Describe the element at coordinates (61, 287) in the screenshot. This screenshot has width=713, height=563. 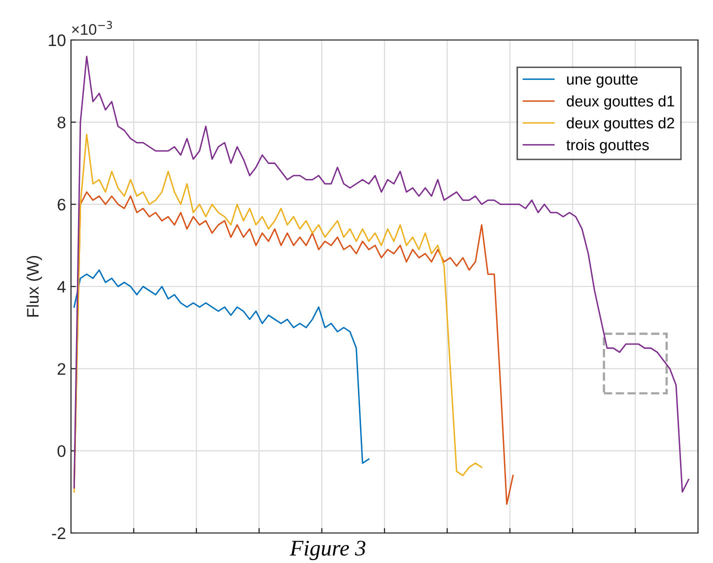
I see `y-tick-label: 4` at that location.